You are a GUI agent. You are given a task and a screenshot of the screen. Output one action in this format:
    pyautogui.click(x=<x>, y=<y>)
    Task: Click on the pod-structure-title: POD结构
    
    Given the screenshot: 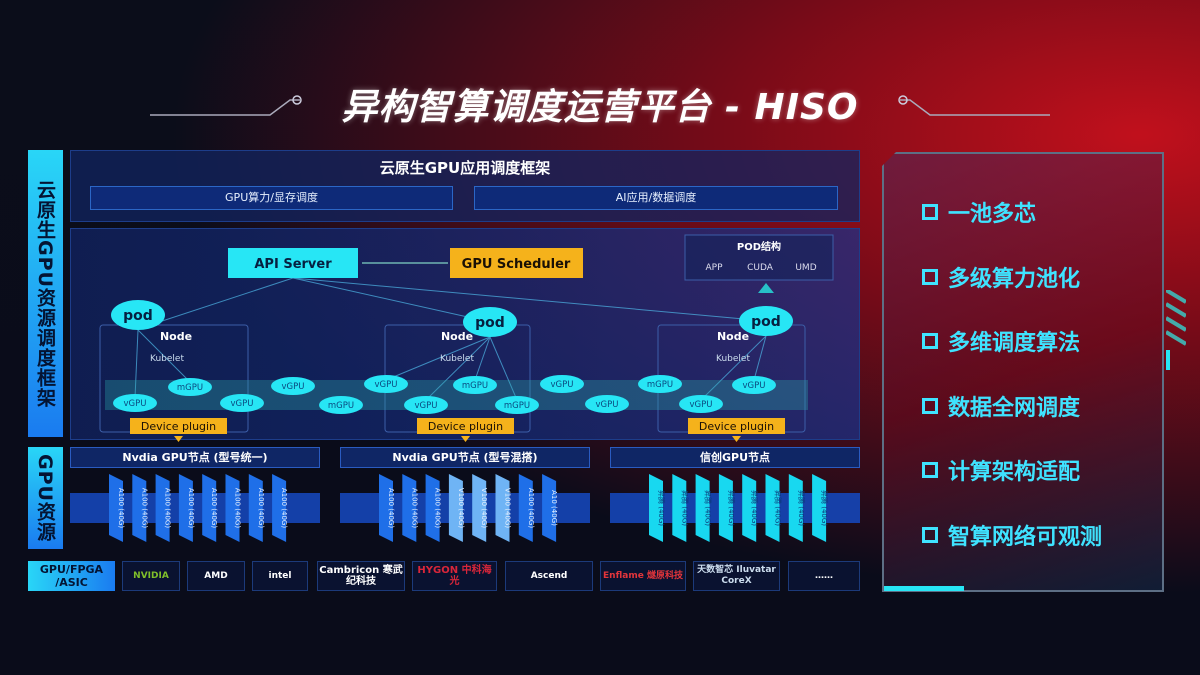 What is the action you would take?
    pyautogui.click(x=759, y=246)
    